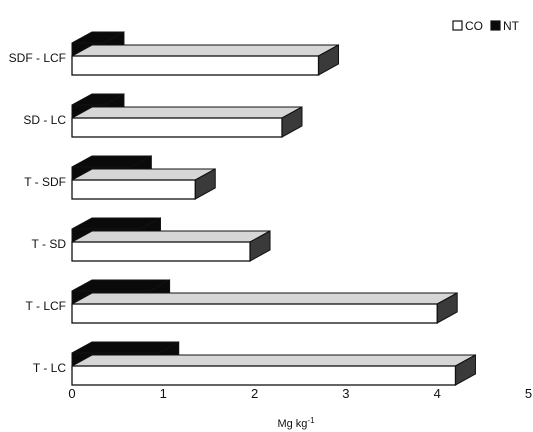 The image size is (533, 432). I want to click on legend-swatch-co, so click(457, 25).